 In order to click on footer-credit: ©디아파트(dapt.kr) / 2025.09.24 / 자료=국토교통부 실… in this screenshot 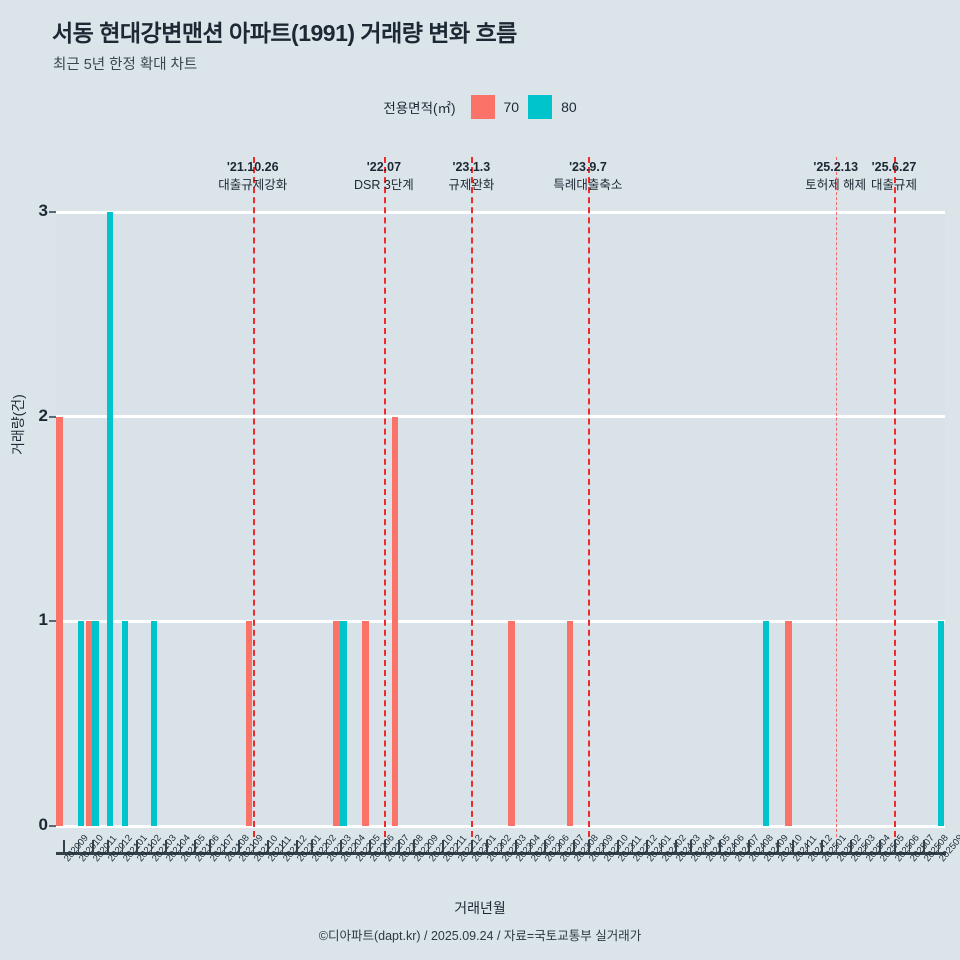, I will do `click(480, 936)`.